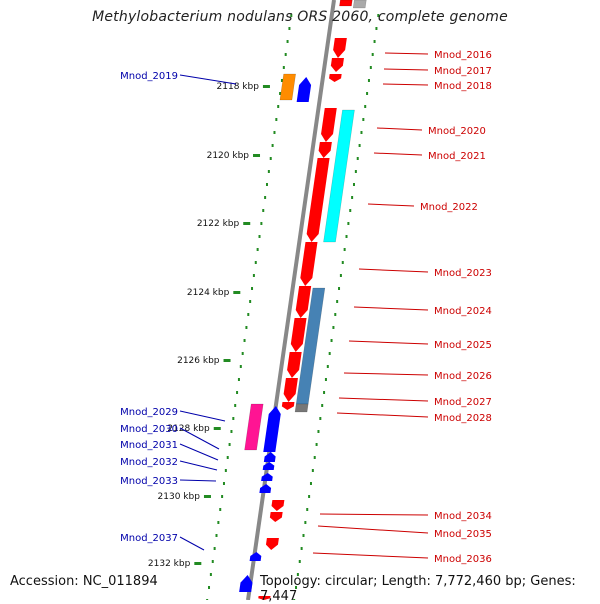  I want to click on gene-label-mnod-2016: Mnod_2016, so click(463, 55).